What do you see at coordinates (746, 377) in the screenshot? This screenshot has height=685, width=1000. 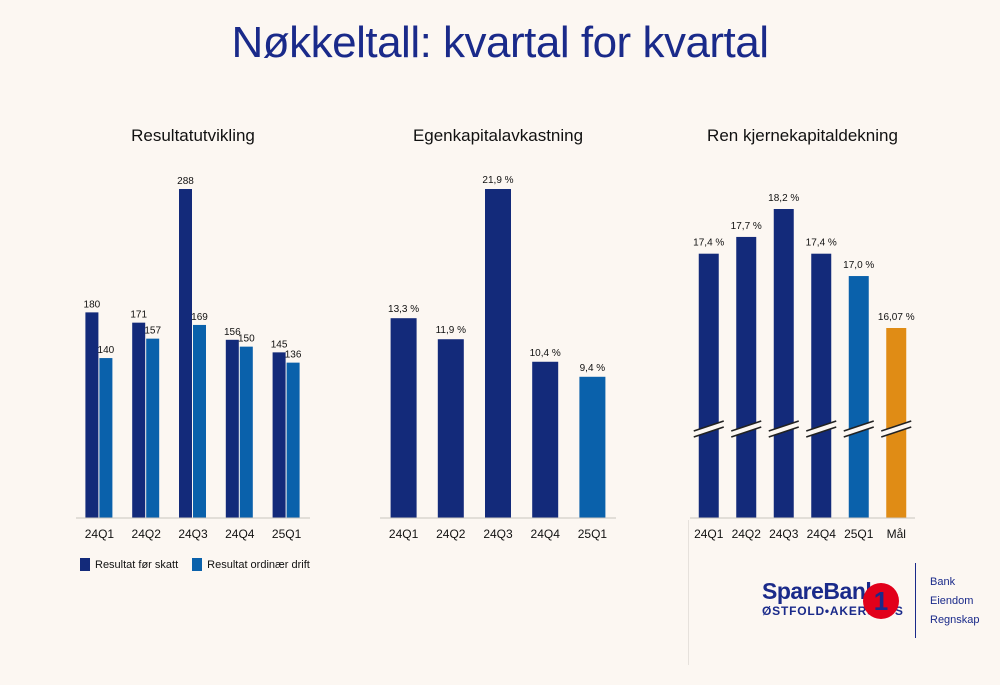 I see `chart3-bar-24q2` at bounding box center [746, 377].